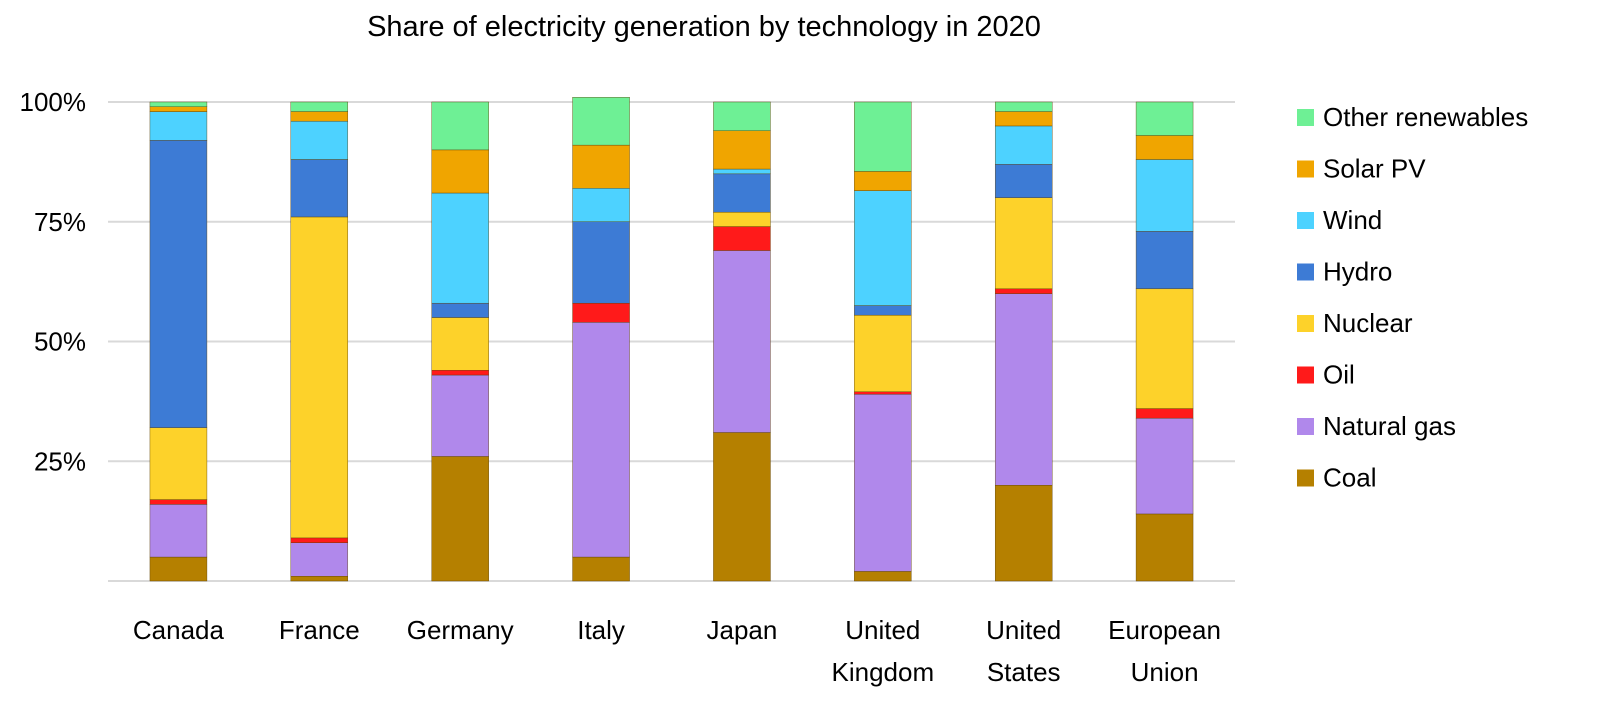  What do you see at coordinates (1374, 169) in the screenshot?
I see `legend-label: Solar PV` at bounding box center [1374, 169].